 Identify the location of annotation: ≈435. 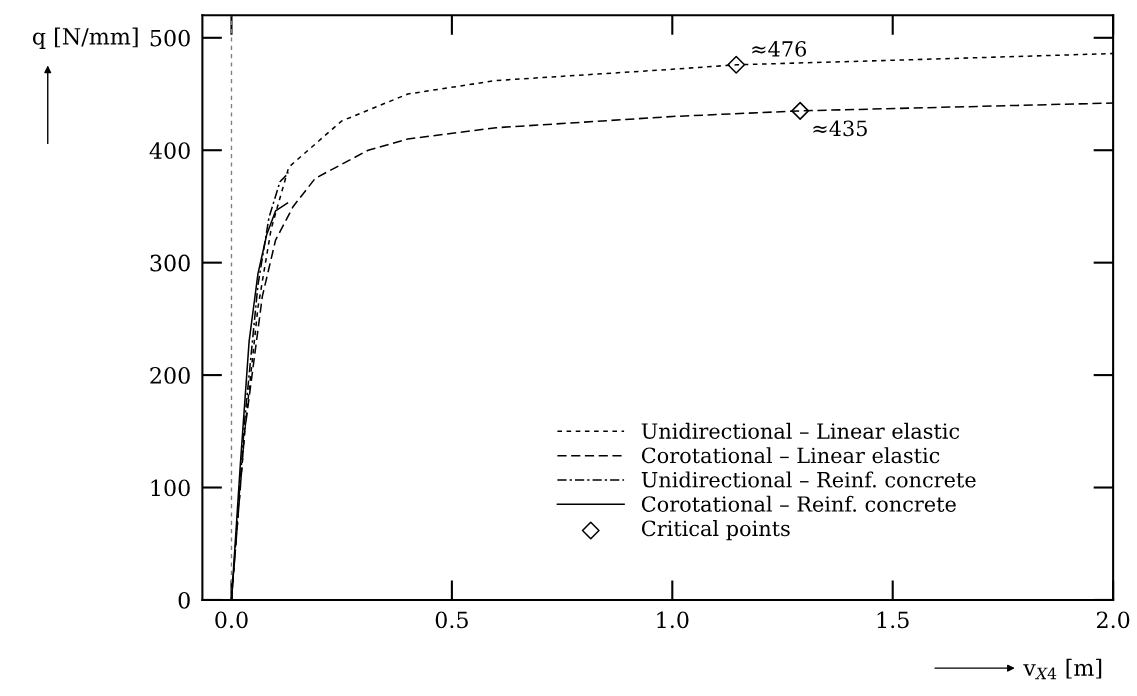
(840, 128).